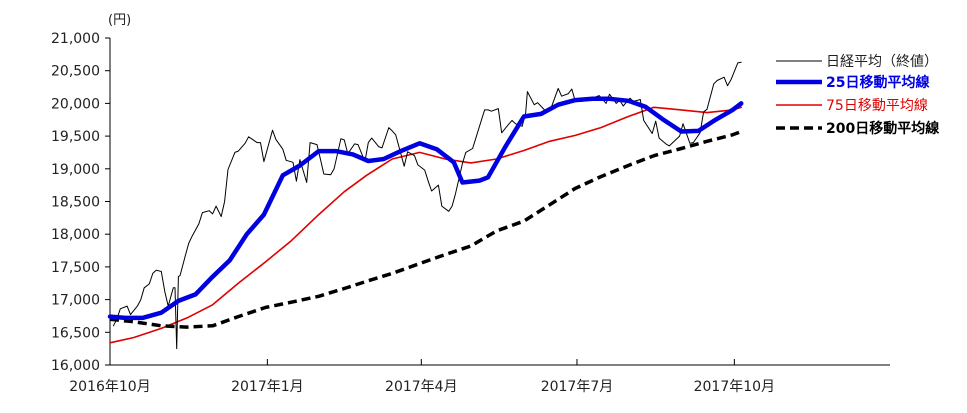  What do you see at coordinates (877, 82) in the screenshot?
I see `legend-label-1: 25日移動平均線` at bounding box center [877, 82].